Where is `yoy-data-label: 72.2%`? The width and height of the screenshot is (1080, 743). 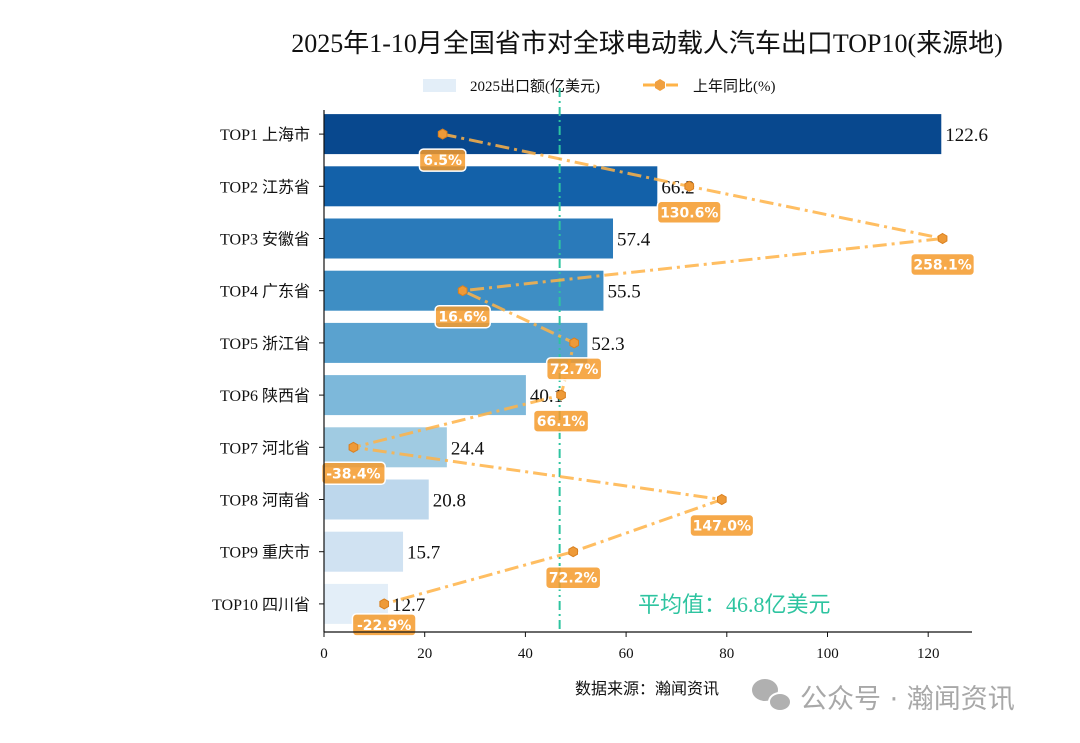 yoy-data-label: 72.2% is located at coordinates (573, 579).